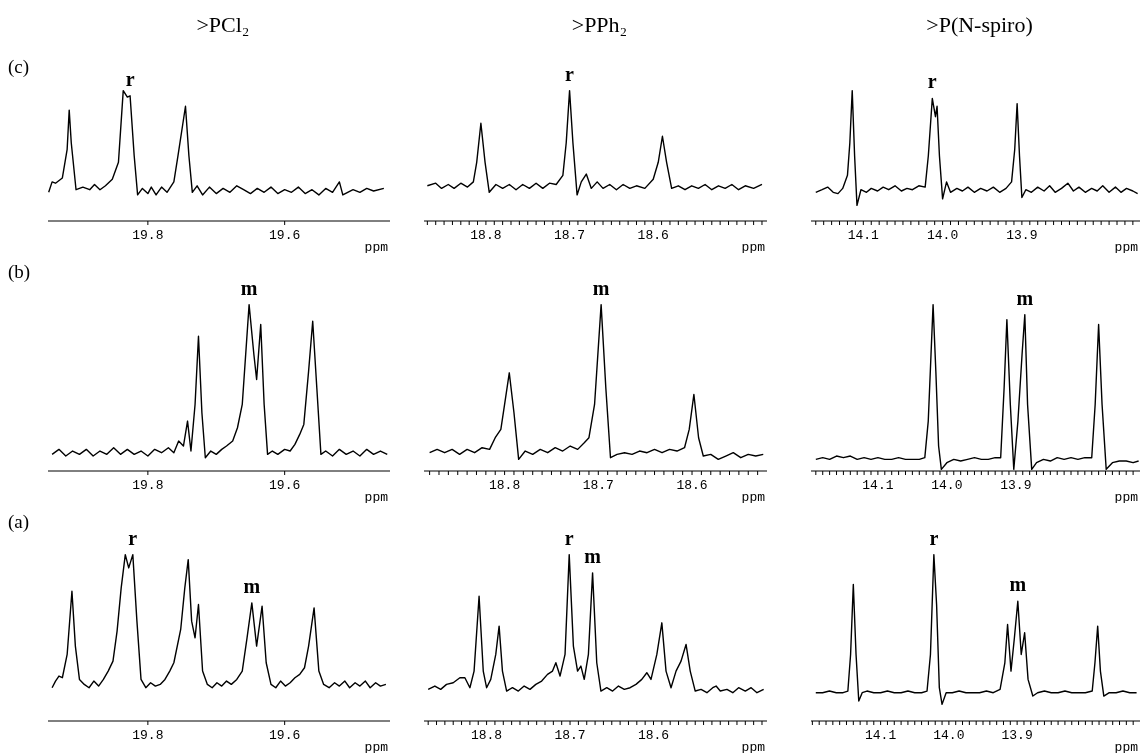  Describe the element at coordinates (19, 272) in the screenshot. I see `text: (b)` at that location.